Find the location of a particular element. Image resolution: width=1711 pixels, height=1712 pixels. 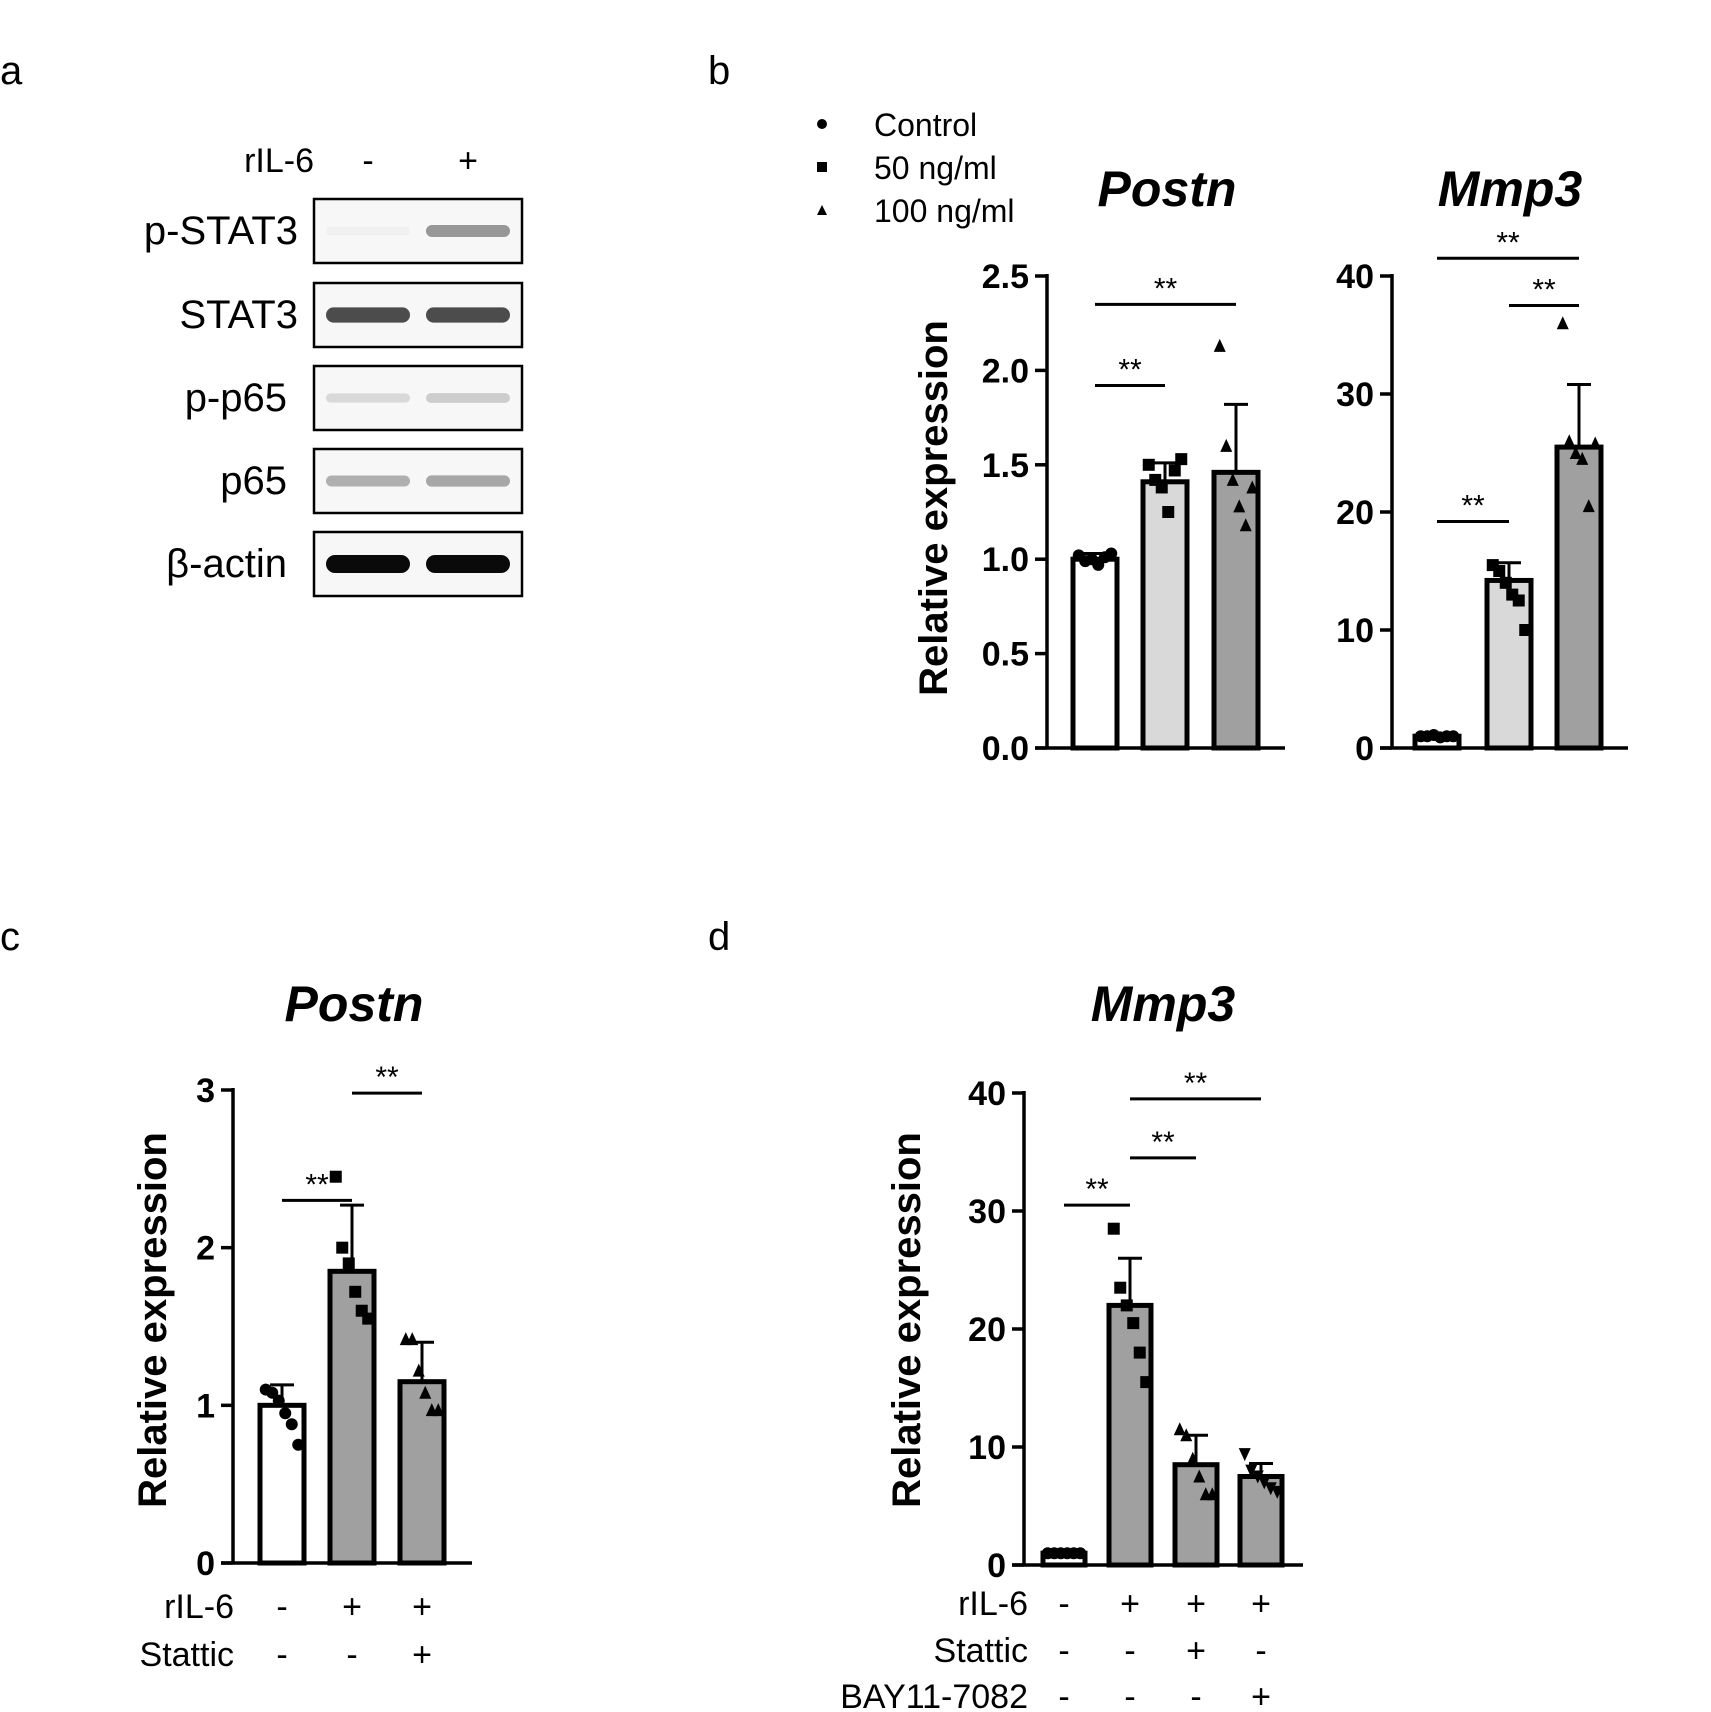

legend-marker-triangle is located at coordinates (822, 210).